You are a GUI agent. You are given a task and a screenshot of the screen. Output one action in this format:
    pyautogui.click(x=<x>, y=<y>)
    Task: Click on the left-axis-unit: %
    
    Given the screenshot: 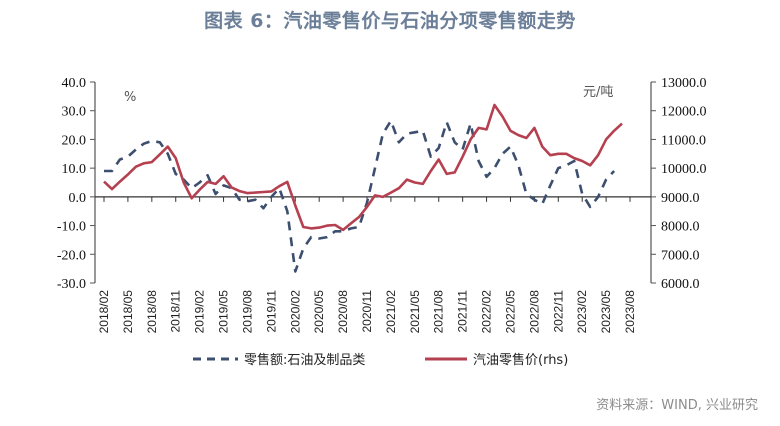 What is the action you would take?
    pyautogui.click(x=130, y=97)
    